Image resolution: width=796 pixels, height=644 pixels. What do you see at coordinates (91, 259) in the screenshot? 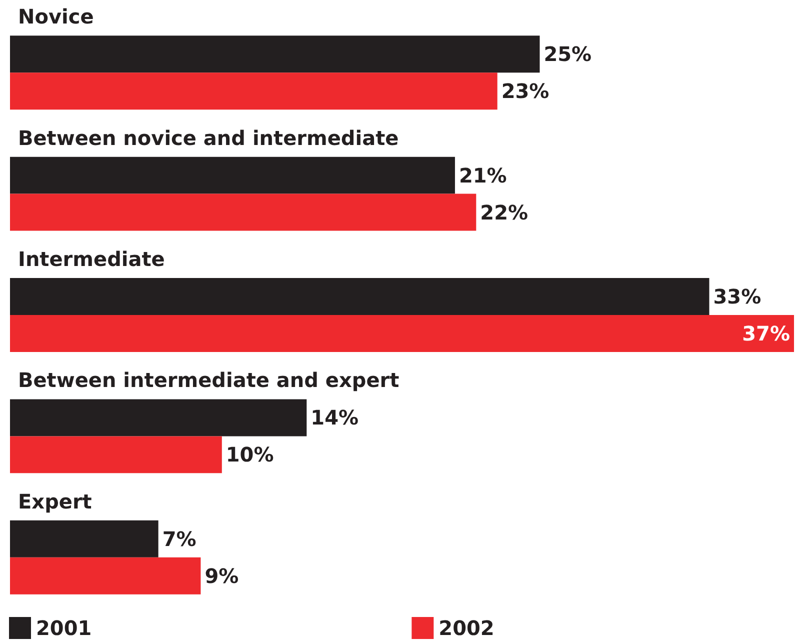
I see `y-tick-label: Intermediate` at bounding box center [91, 259].